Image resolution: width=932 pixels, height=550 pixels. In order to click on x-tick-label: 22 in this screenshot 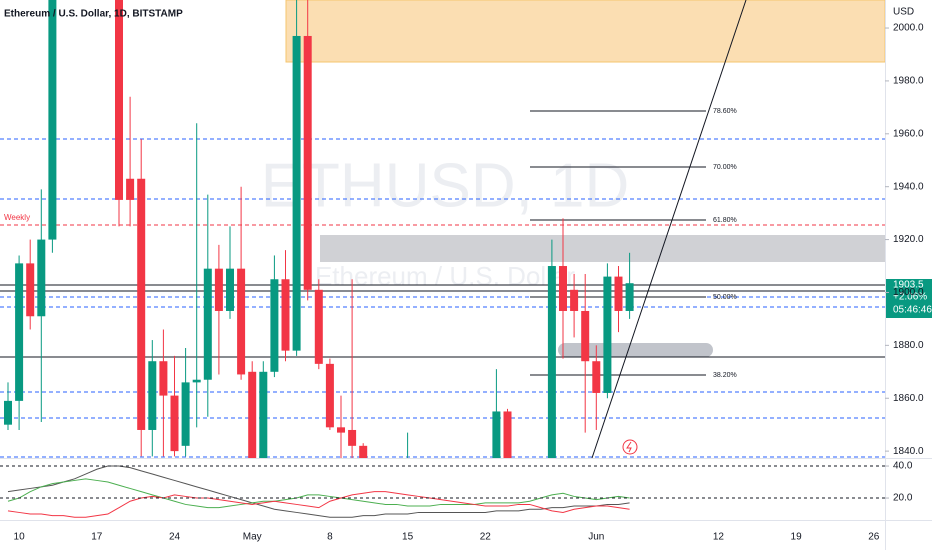, I will do `click(486, 537)`.